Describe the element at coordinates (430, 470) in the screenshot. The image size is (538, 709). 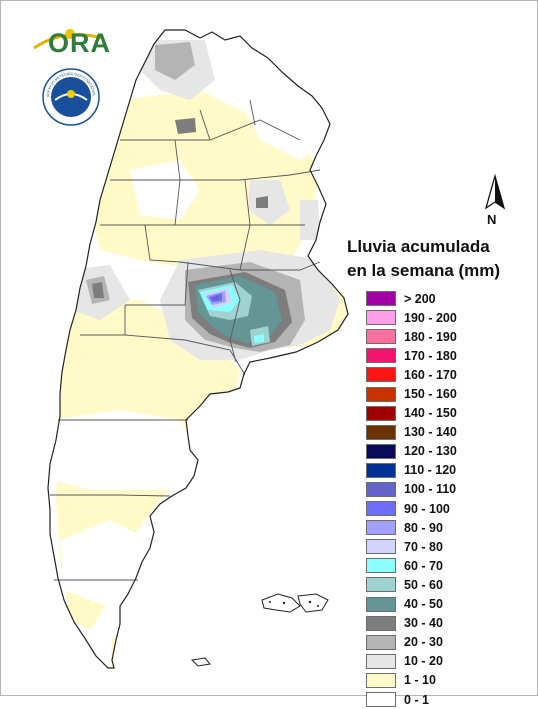
I see `legend-label: 110 - 120` at that location.